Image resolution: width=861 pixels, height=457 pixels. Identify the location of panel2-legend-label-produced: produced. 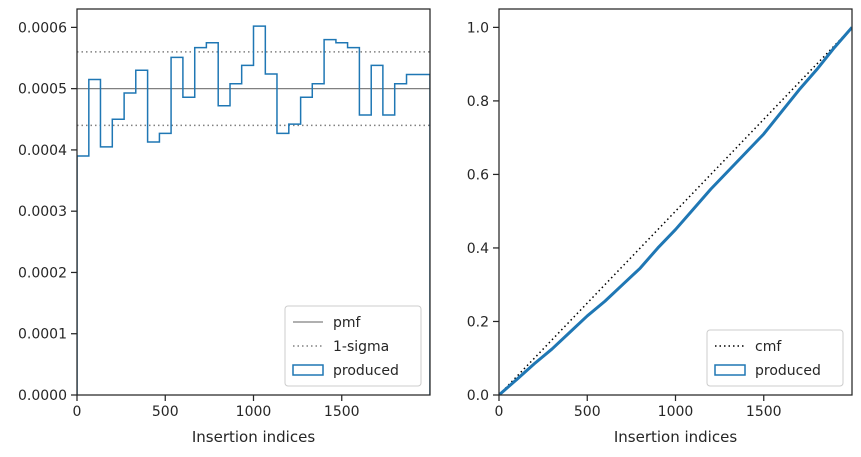
(788, 371).